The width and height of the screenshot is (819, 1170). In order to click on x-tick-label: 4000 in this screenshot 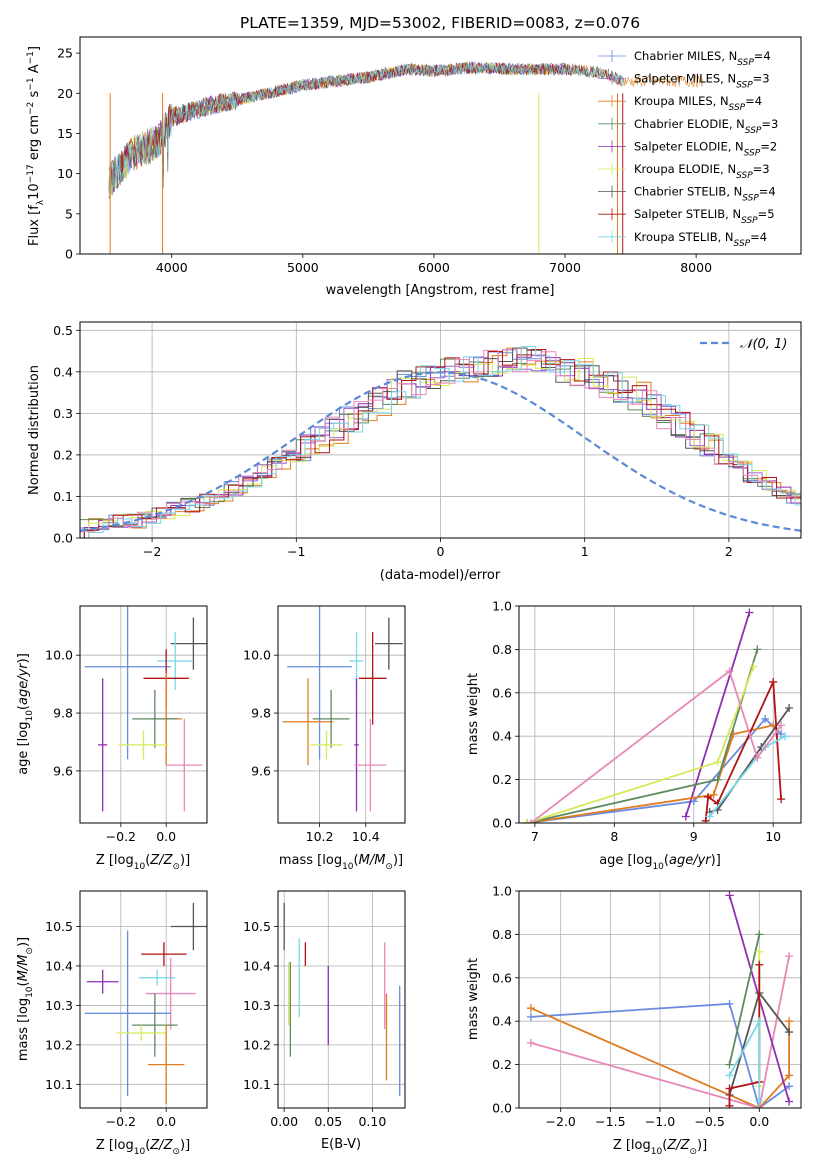, I will do `click(172, 267)`.